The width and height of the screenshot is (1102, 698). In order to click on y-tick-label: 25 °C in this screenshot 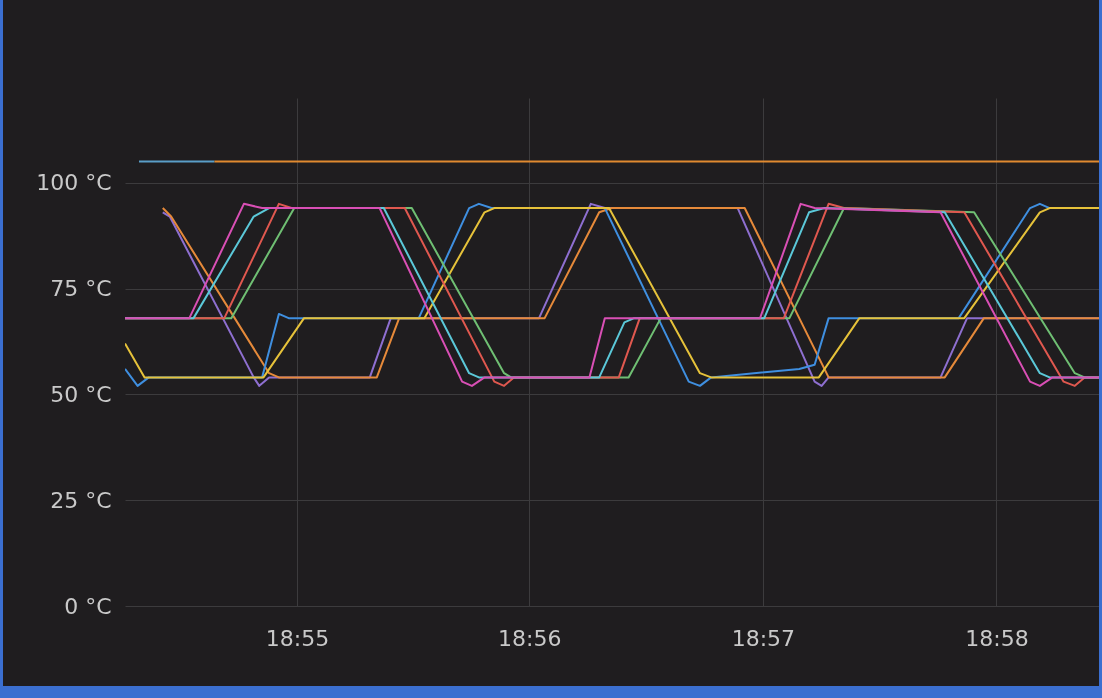, I will do `click(81, 500)`.